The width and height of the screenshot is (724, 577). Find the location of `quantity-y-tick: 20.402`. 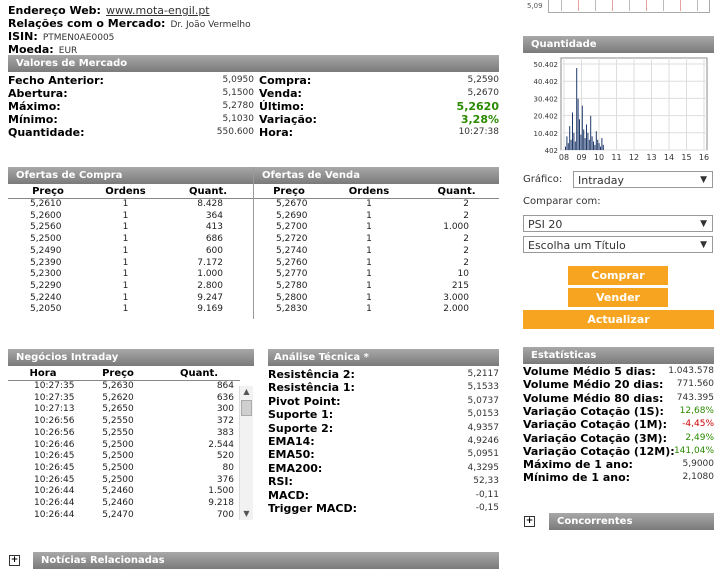

quantity-y-tick: 20.402 is located at coordinates (546, 117).